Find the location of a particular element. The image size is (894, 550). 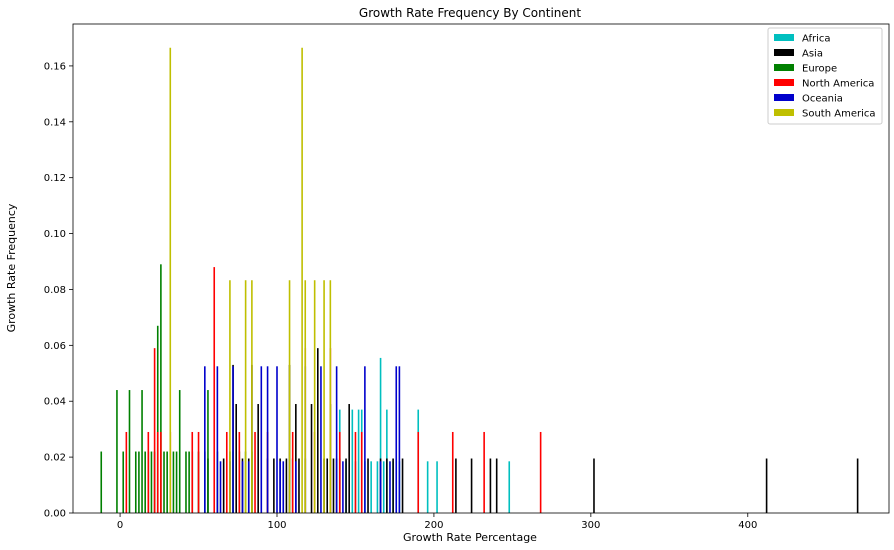

legend-swatch-africa is located at coordinates (784, 37).